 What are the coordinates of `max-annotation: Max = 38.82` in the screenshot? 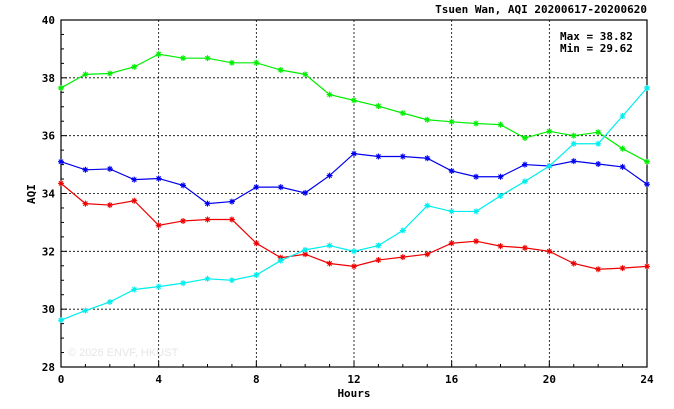 It's located at (596, 36).